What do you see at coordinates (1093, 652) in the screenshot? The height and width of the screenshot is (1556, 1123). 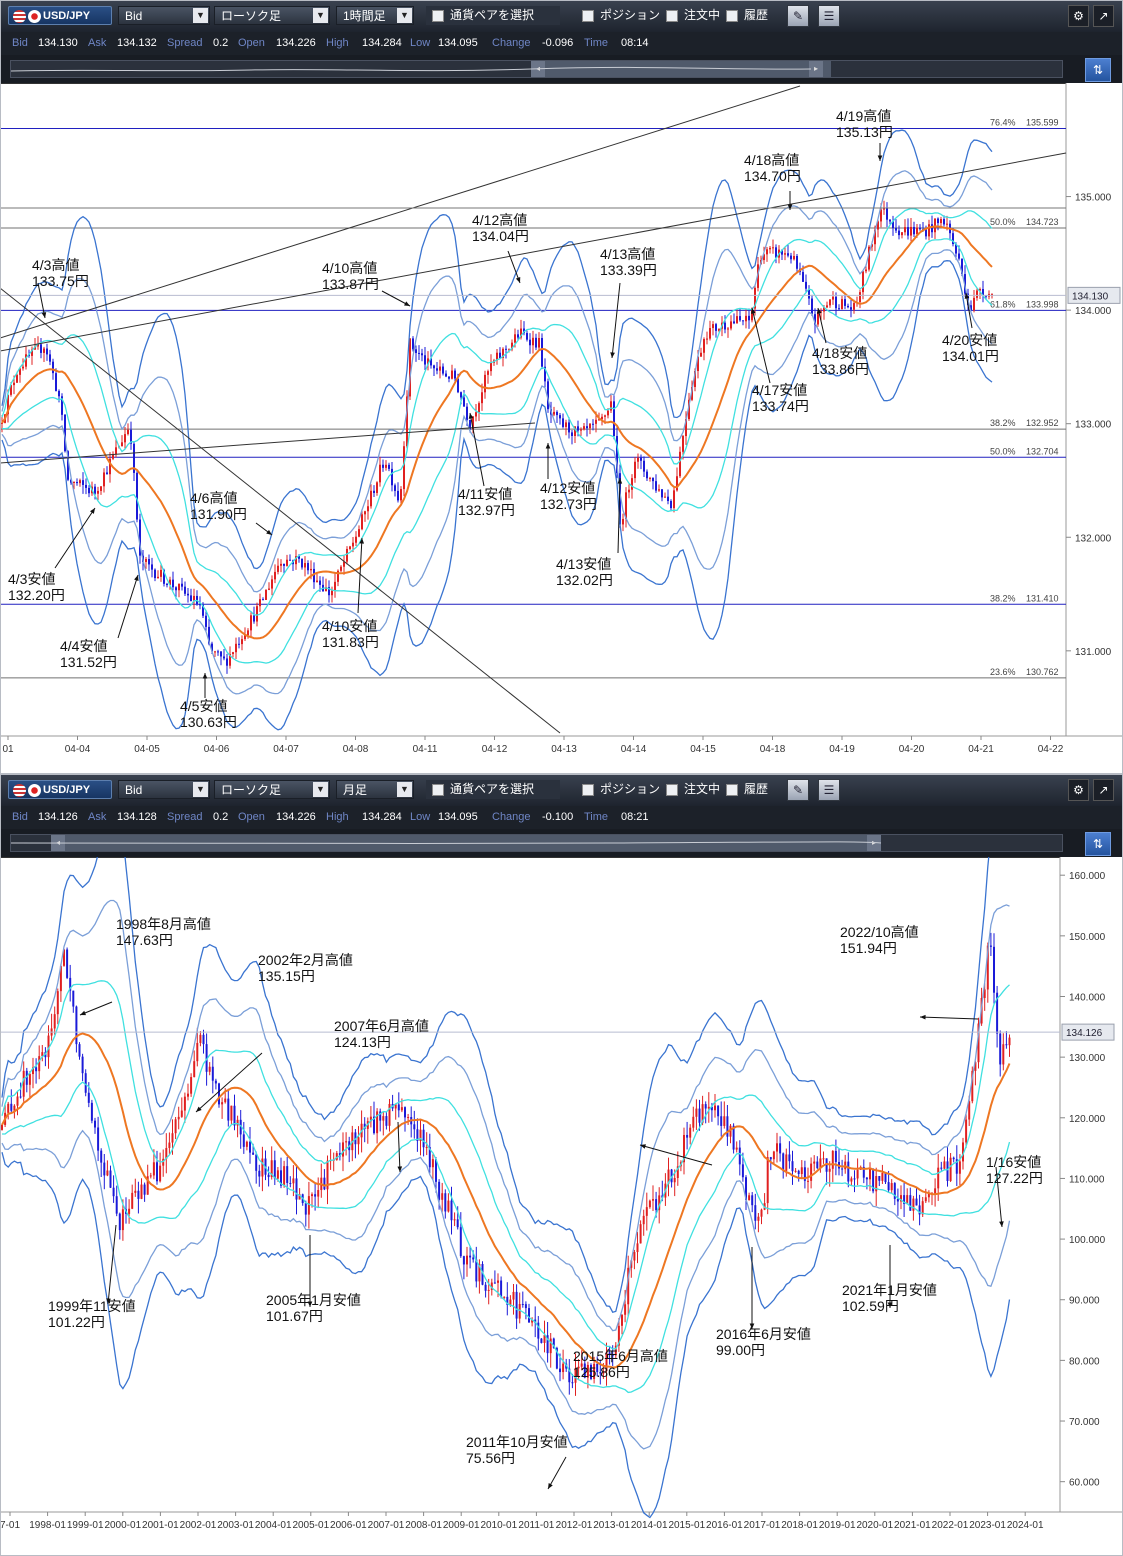 I see `y-tick-label: 131.000` at bounding box center [1093, 652].